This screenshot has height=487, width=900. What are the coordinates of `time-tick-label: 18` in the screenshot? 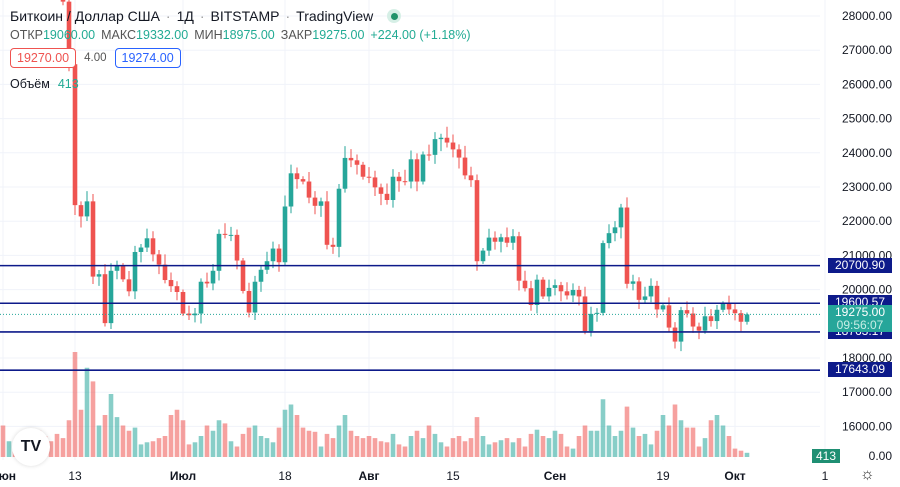 It's located at (285, 476).